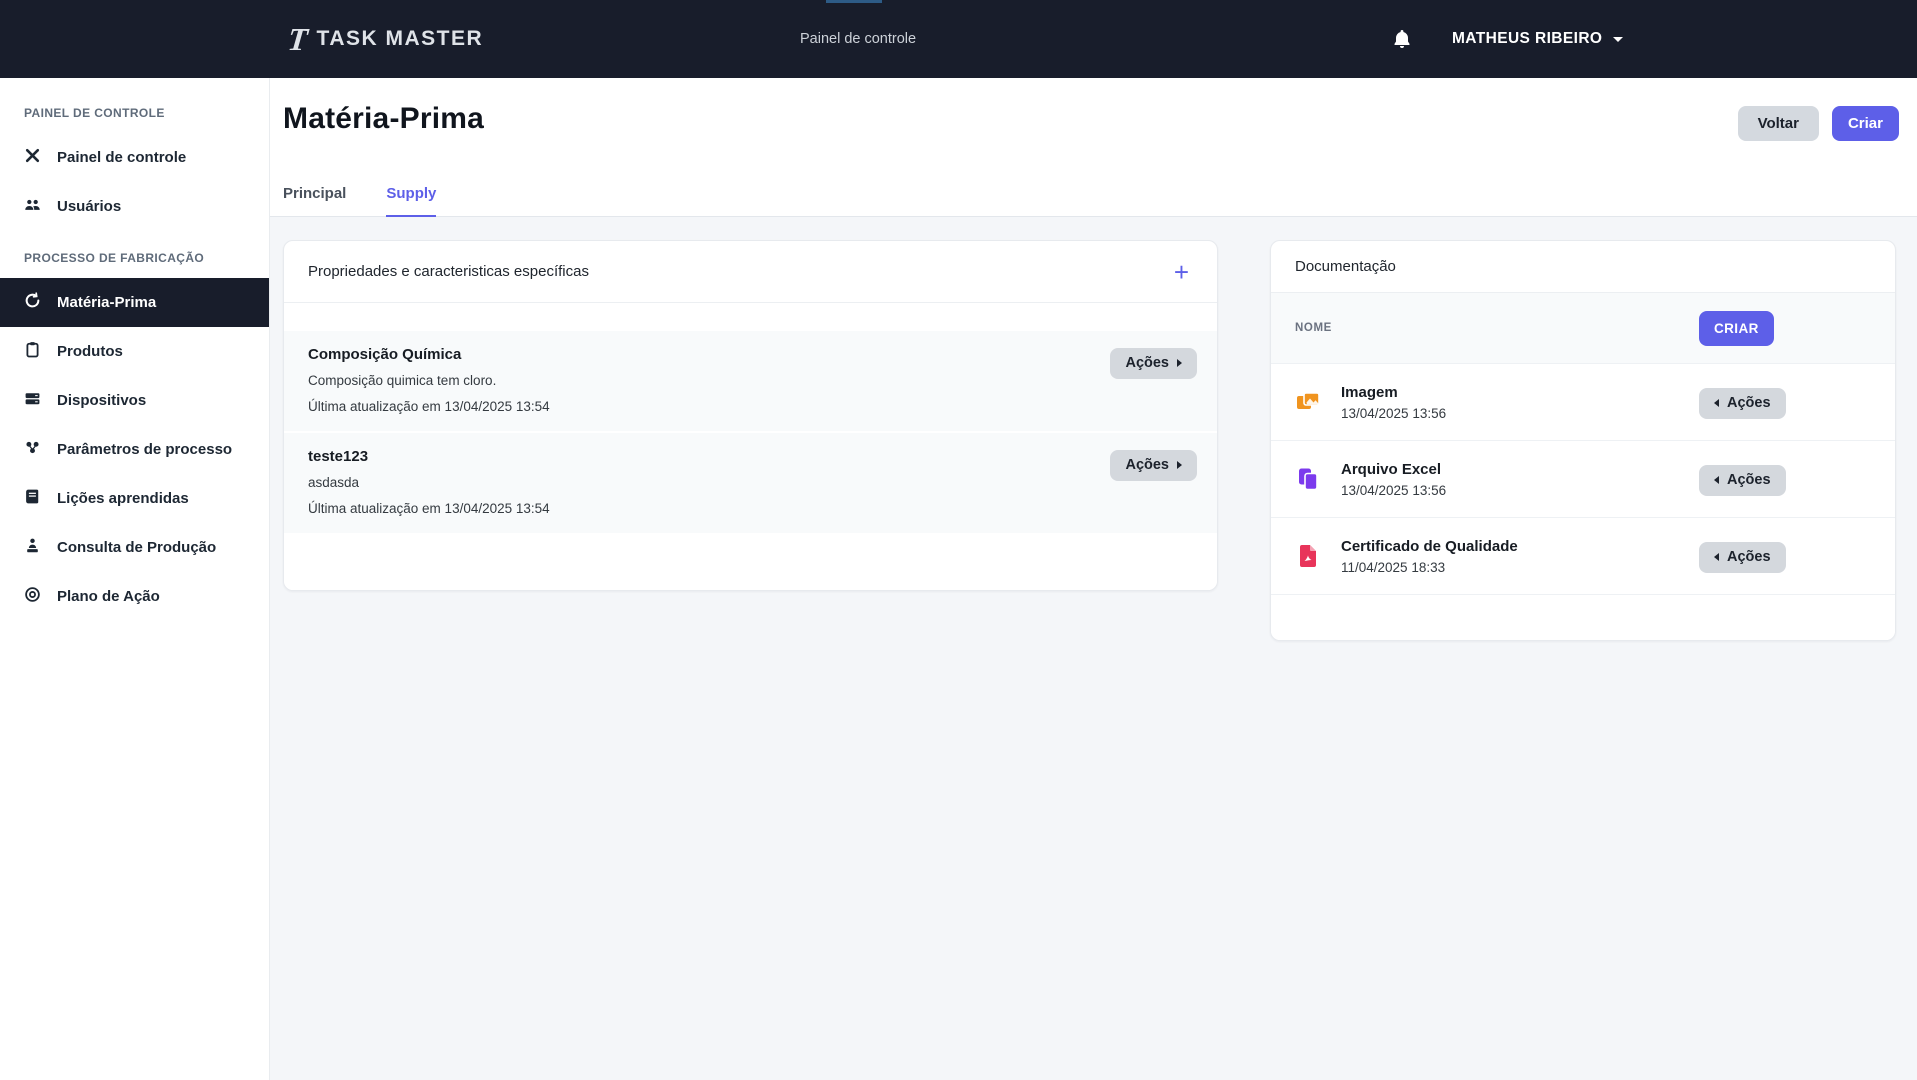  What do you see at coordinates (750, 562) in the screenshot?
I see `properties-card-footer` at bounding box center [750, 562].